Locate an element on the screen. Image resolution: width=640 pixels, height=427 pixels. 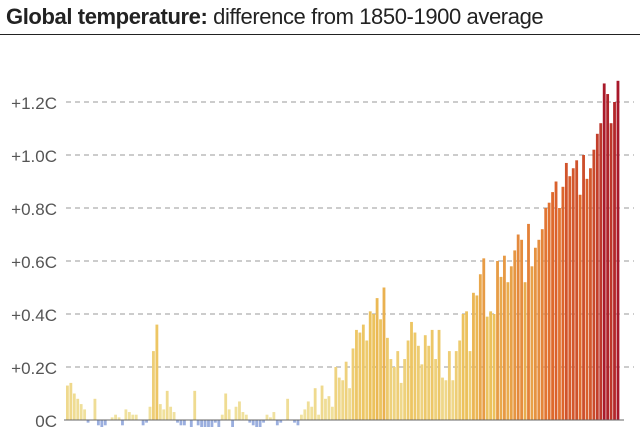
y-axis-tick-labels: 0C +0.2C +0.4C +0.6C +0.8C +1.0C +1.2C is located at coordinates (34, 260).